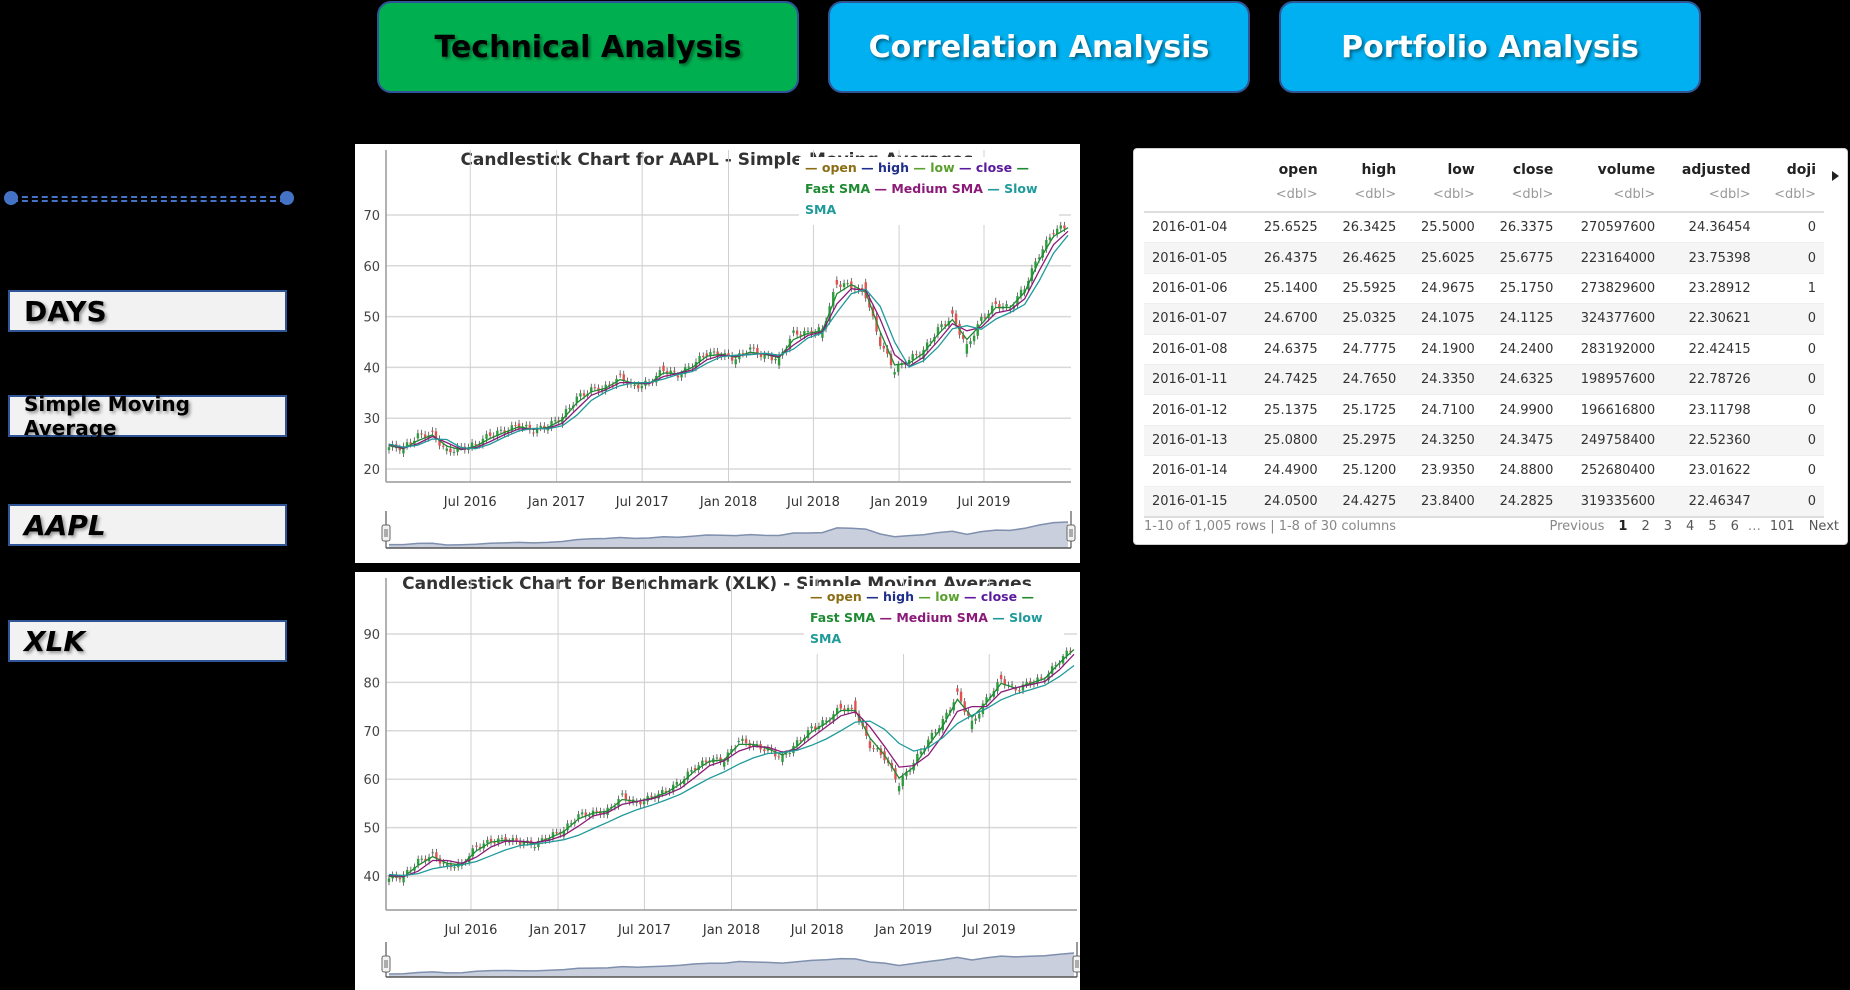 This screenshot has height=990, width=1850. Describe the element at coordinates (1490, 47) in the screenshot. I see `tab-portfolio-analysis: Portfolio Analysis` at that location.